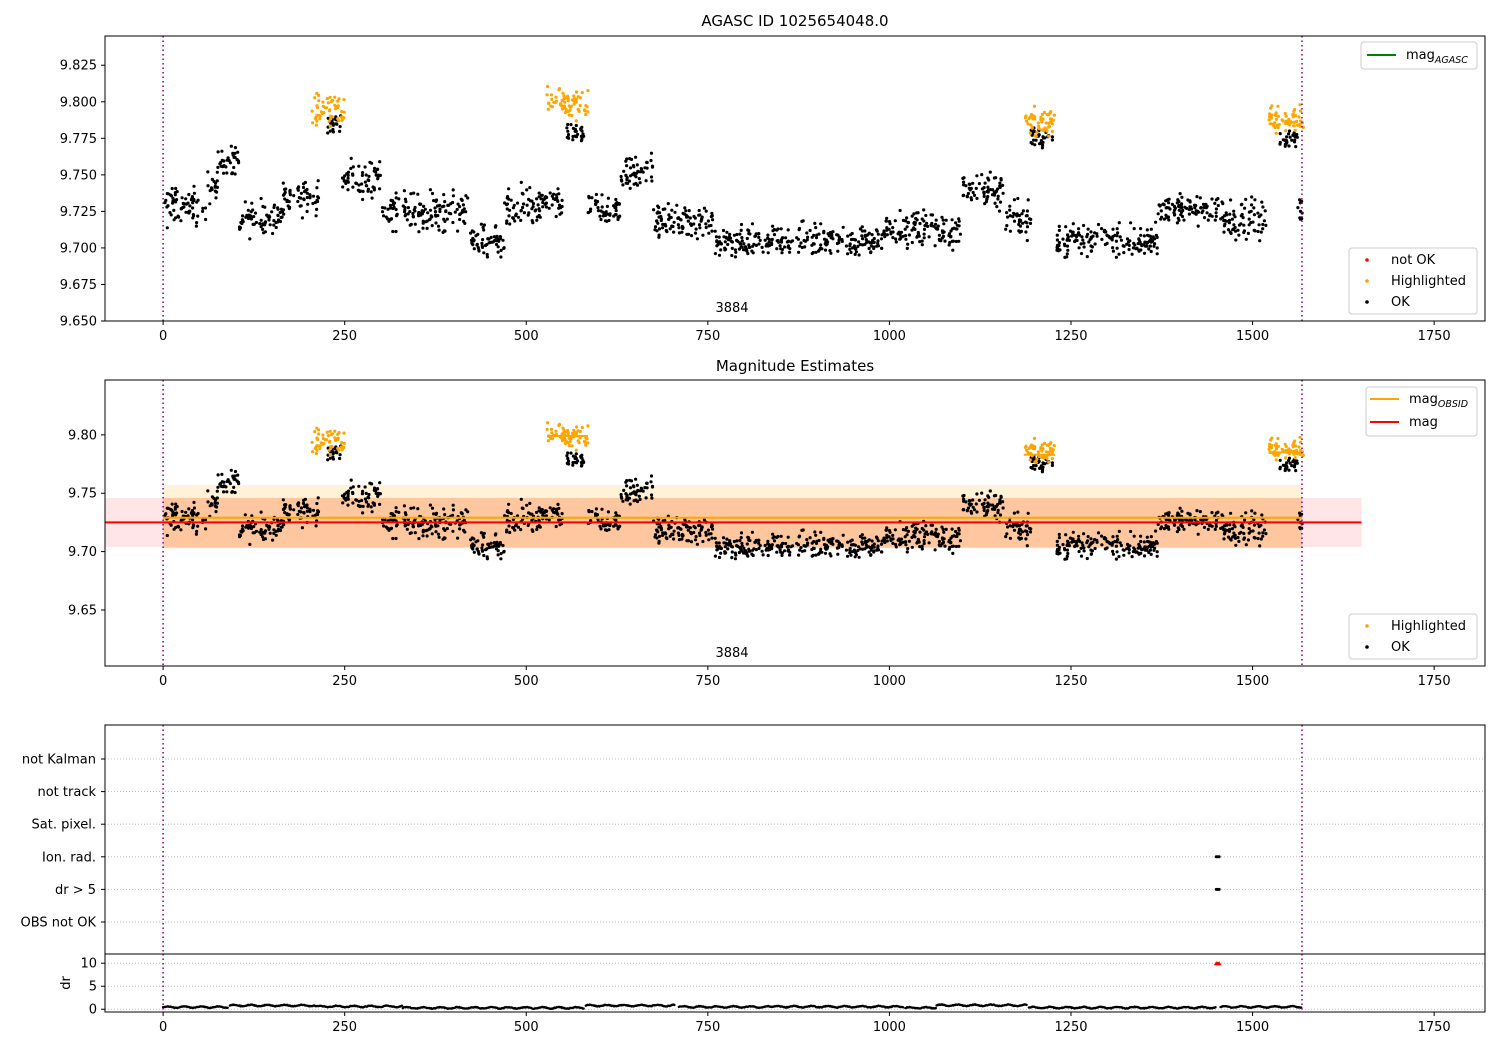 Image resolution: width=1500 pixels, height=1050 pixels. I want to click on agasc-xtick-label: 1750, so click(1434, 336).